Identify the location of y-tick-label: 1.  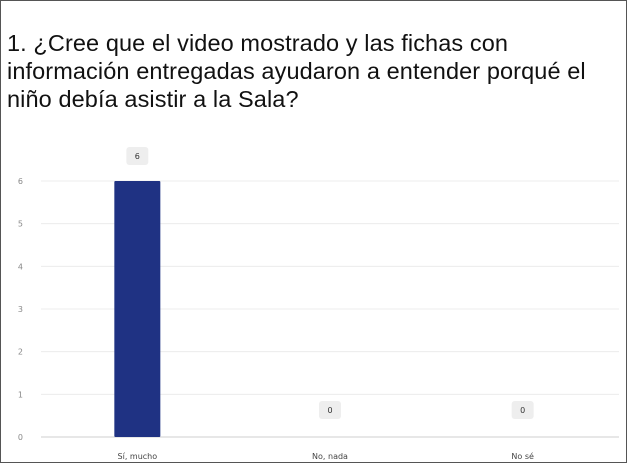
(20, 394).